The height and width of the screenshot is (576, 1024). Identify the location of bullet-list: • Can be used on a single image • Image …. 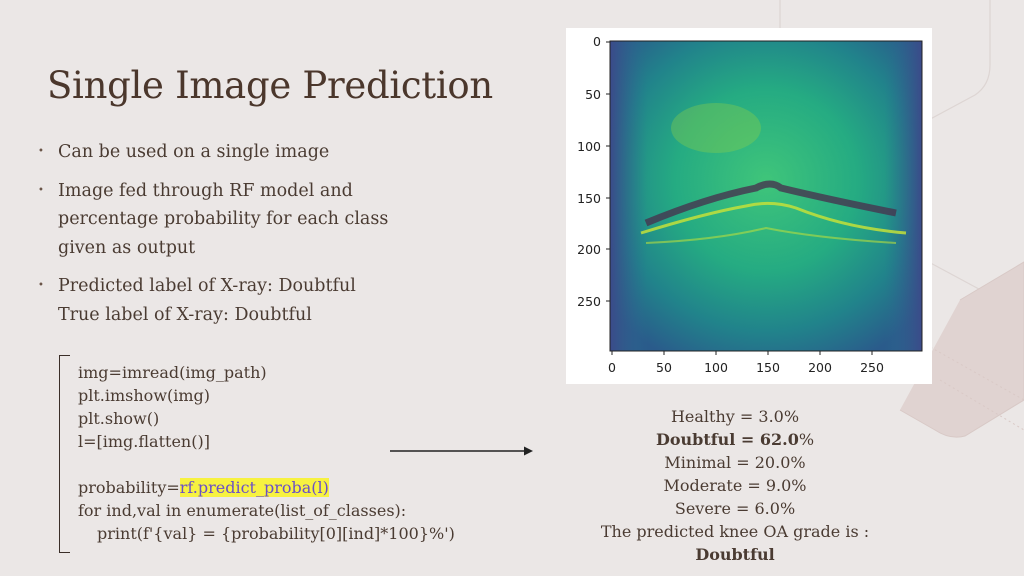
(233, 233).